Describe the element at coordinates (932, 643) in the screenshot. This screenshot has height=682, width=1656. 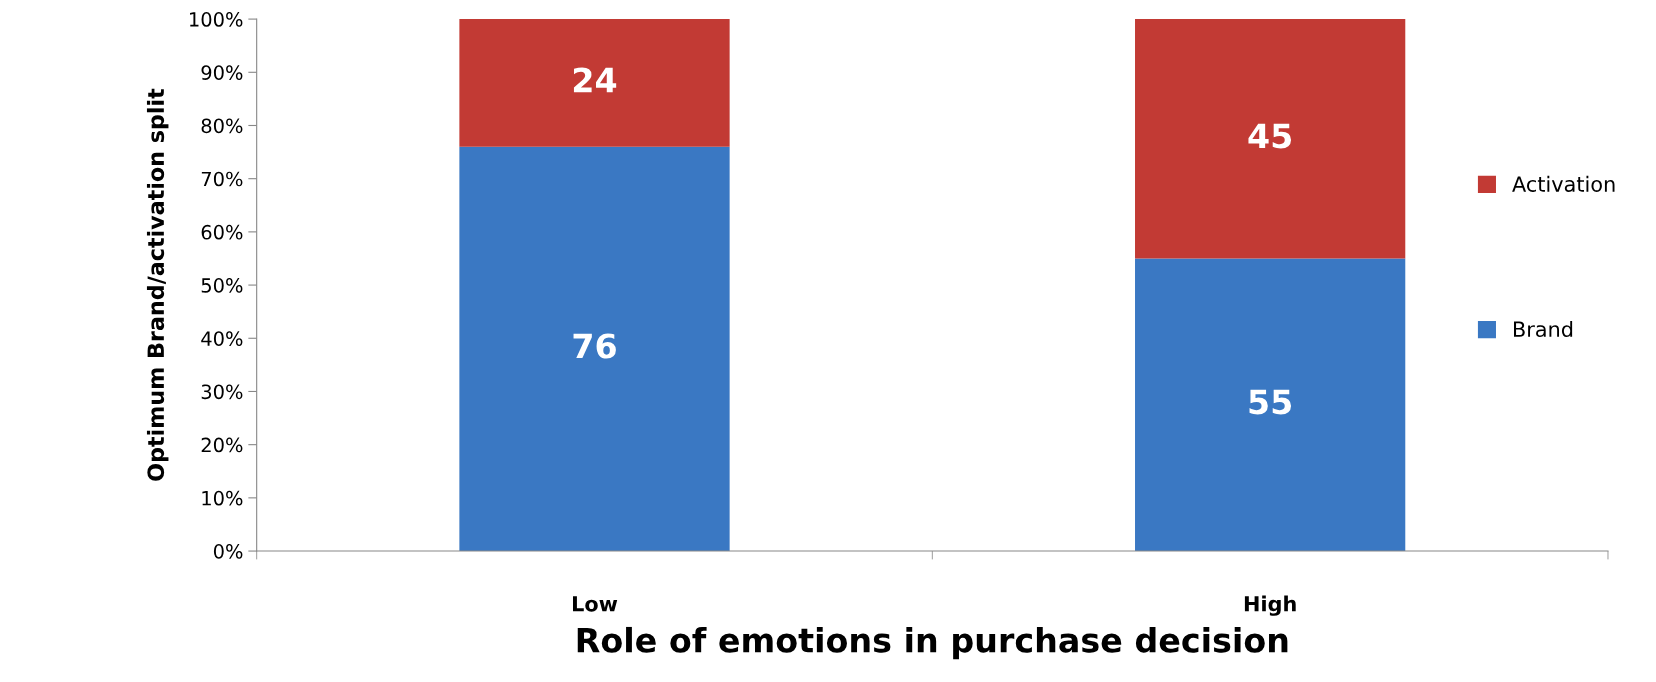
I see `x-axis-title: Role of emotions in purchase decision` at that location.